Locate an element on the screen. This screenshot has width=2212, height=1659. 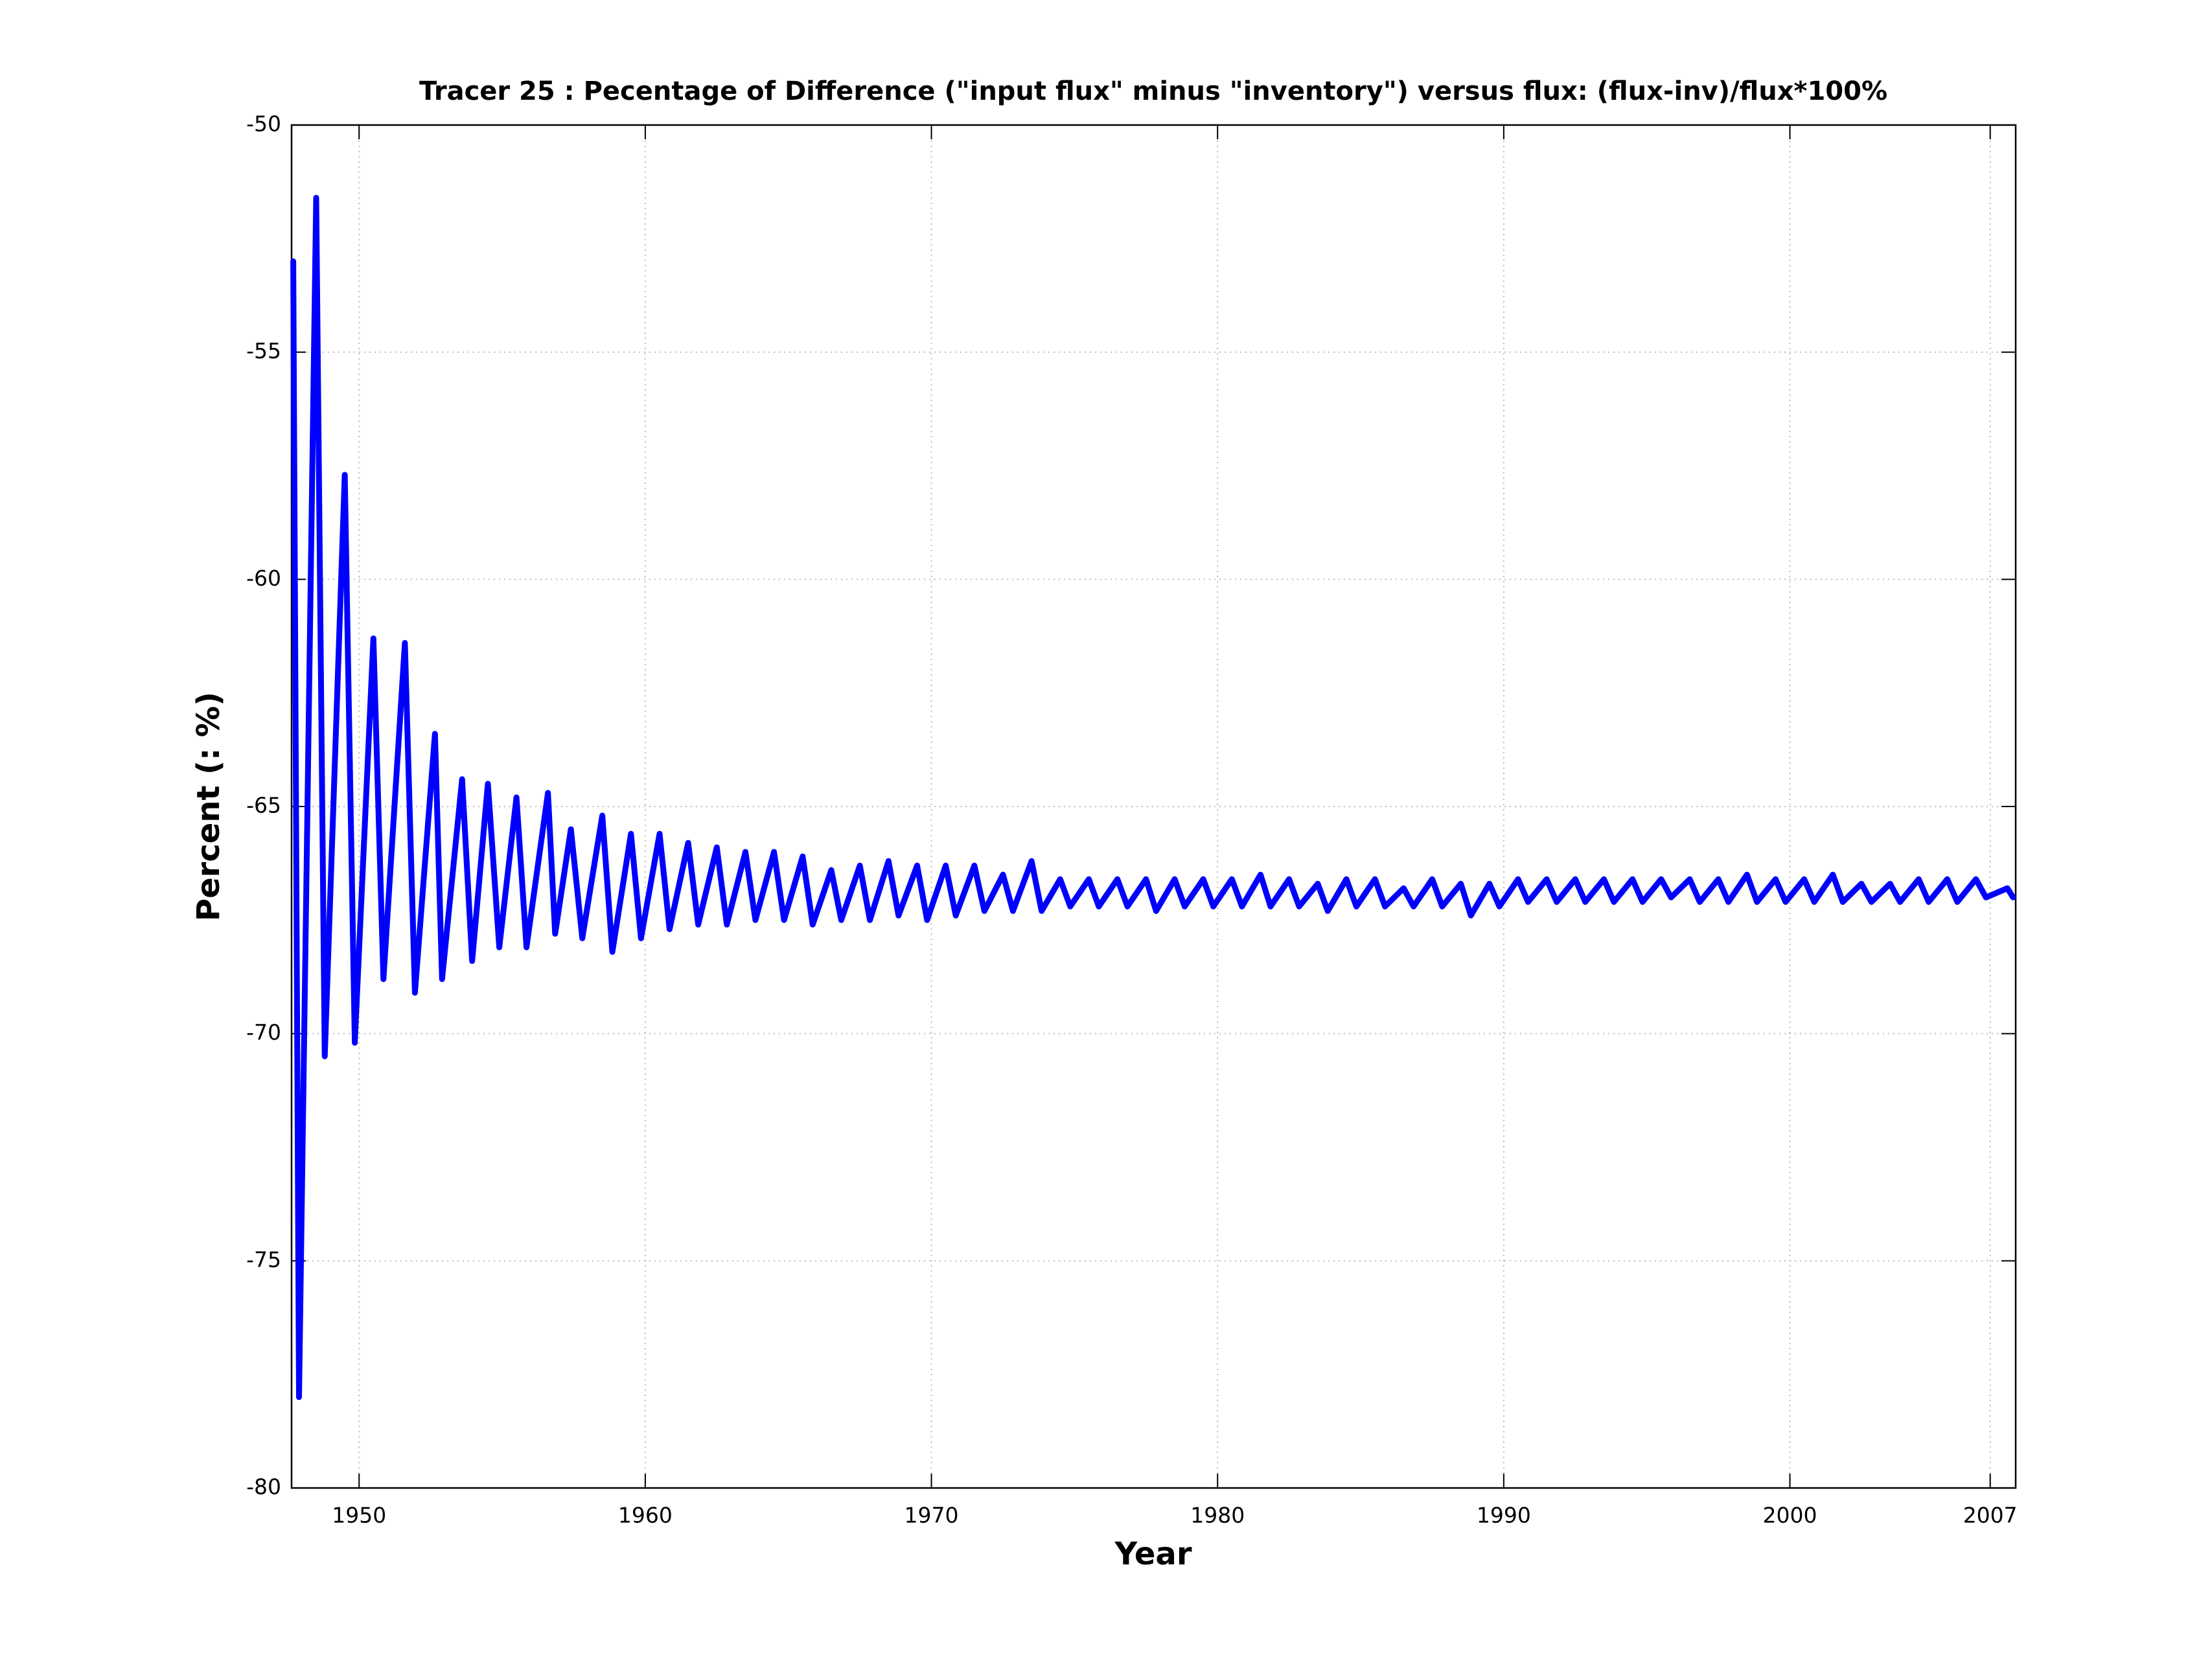
y-tick-label: -80 is located at coordinates (263, 1487).